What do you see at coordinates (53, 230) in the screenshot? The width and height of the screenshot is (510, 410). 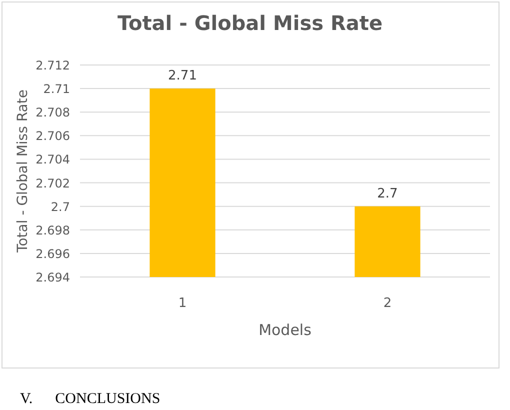 I see `y-tick-label: 2.698` at bounding box center [53, 230].